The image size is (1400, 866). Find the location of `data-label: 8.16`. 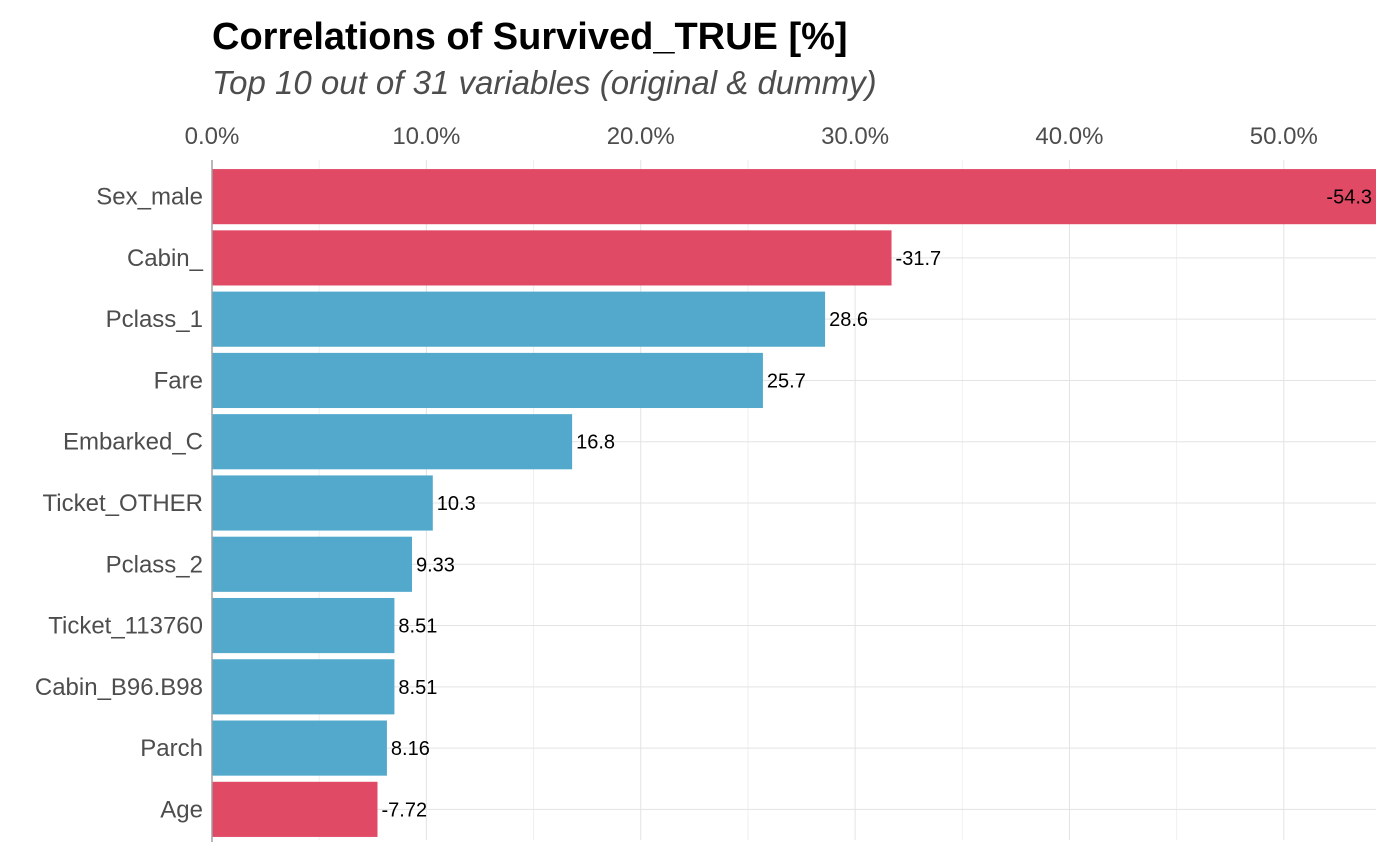

data-label: 8.16 is located at coordinates (410, 749).